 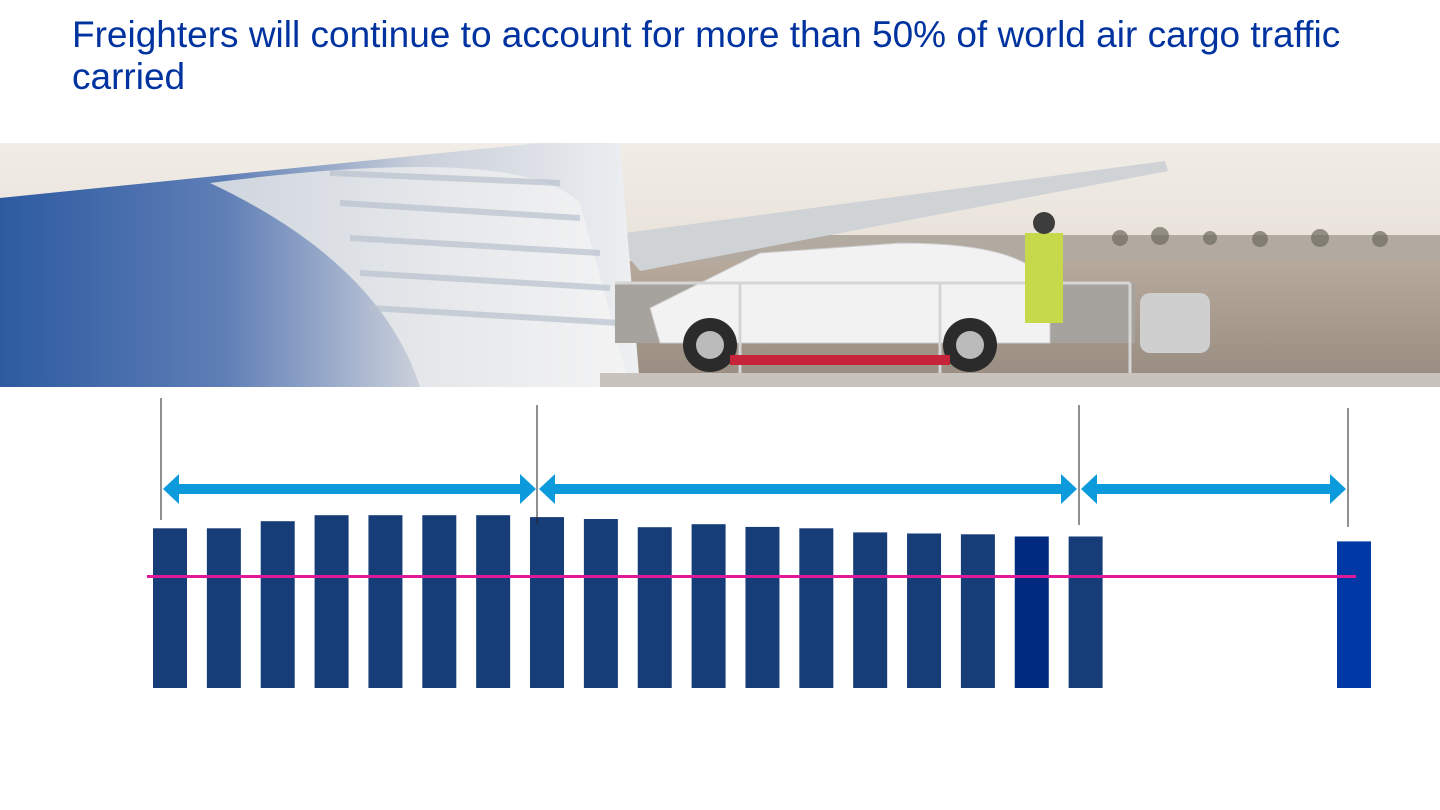 What do you see at coordinates (1044, 278) in the screenshot?
I see `ground-crew-worker` at bounding box center [1044, 278].